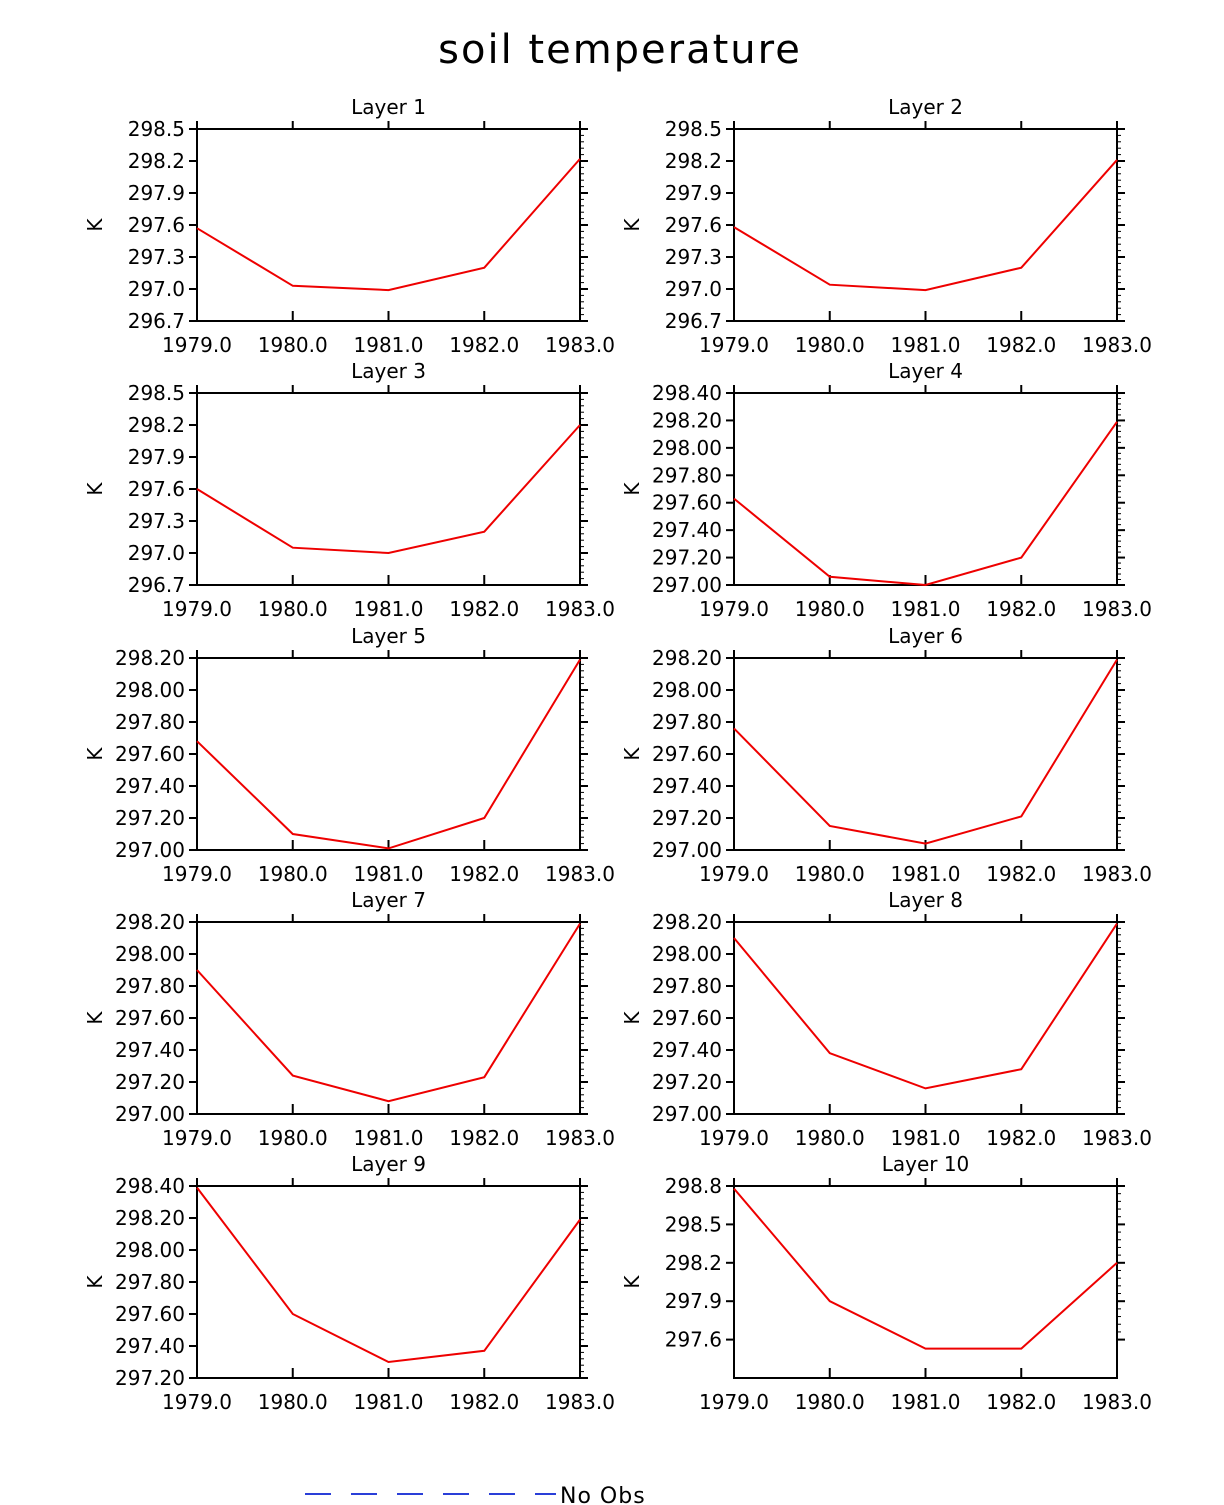 This screenshot has height=1505, width=1224. What do you see at coordinates (925, 371) in the screenshot?
I see `panel-title: Layer 4` at bounding box center [925, 371].